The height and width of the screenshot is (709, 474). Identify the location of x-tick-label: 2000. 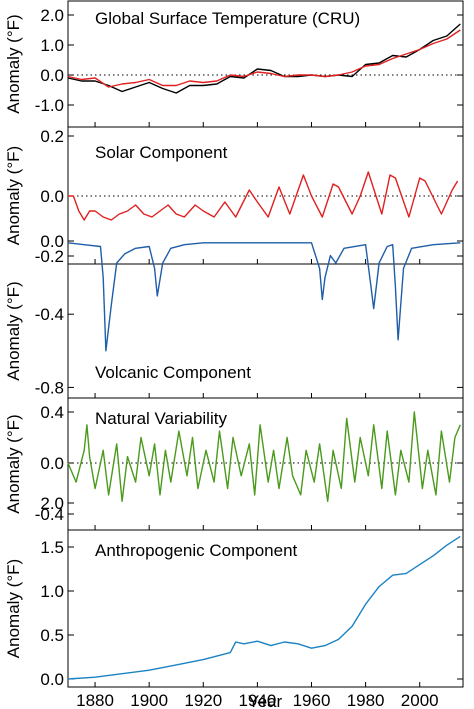
(420, 700).